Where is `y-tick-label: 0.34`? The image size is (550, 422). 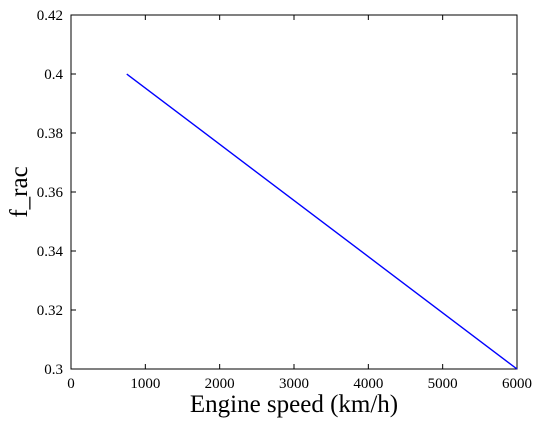
y-tick-label: 0.34 is located at coordinates (50, 252).